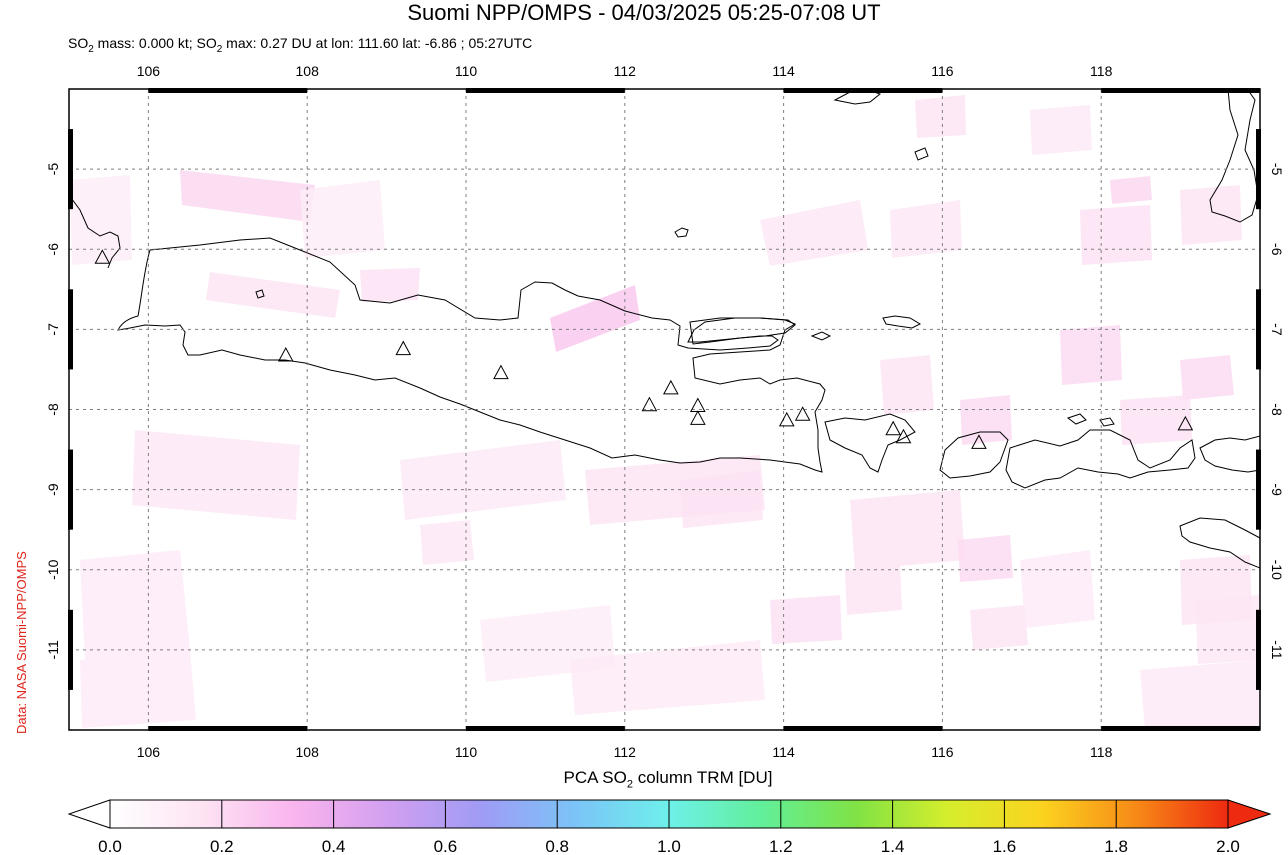 The width and height of the screenshot is (1288, 855). What do you see at coordinates (53, 649) in the screenshot?
I see `lat-tick-label-left: -11` at bounding box center [53, 649].